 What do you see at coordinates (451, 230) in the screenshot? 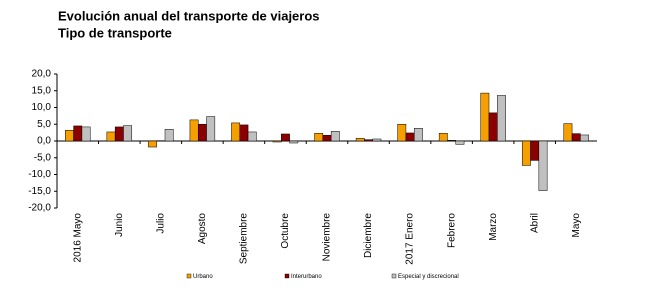
I see `x-tick-label: Febrero` at bounding box center [451, 230].